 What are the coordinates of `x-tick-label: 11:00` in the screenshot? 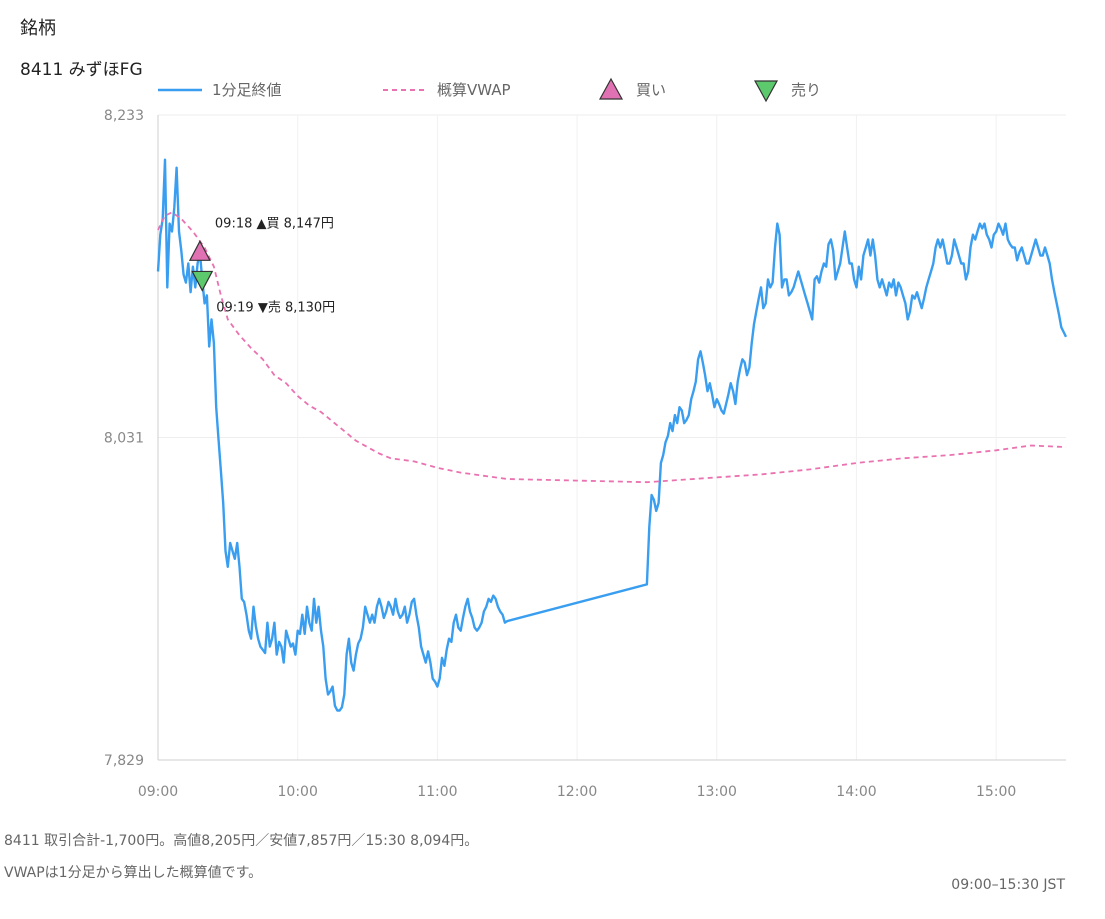 It's located at (437, 792).